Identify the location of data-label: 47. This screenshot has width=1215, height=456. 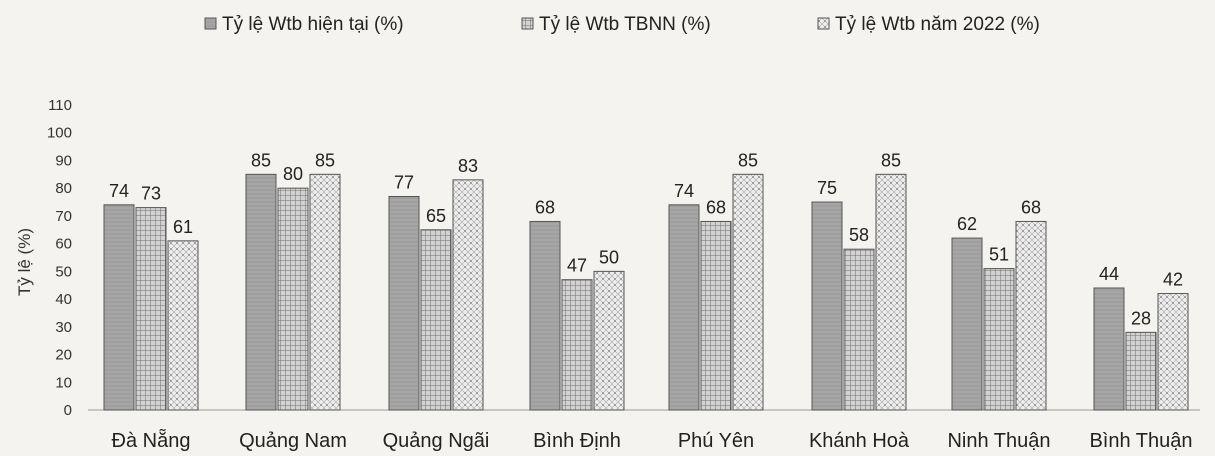
(577, 266).